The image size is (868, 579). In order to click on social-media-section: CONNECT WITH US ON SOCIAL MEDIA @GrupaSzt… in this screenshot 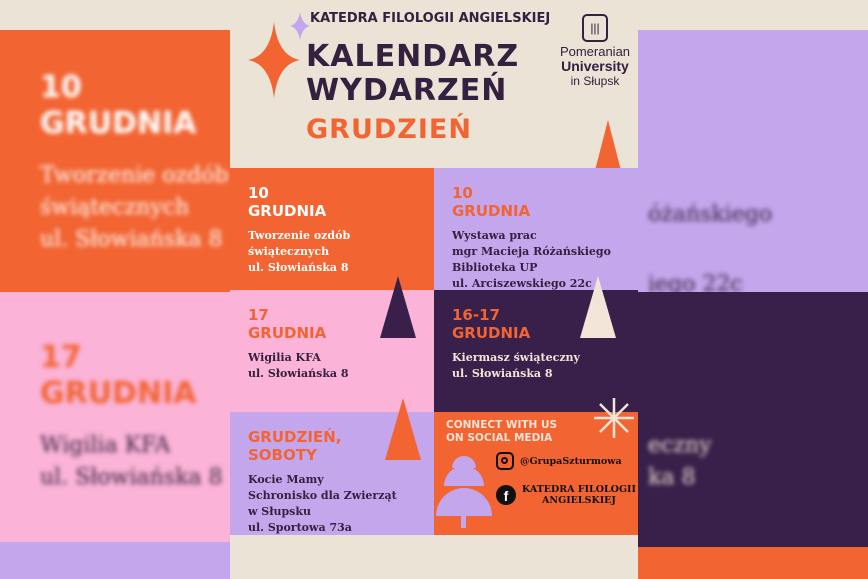, I will do `click(536, 466)`.